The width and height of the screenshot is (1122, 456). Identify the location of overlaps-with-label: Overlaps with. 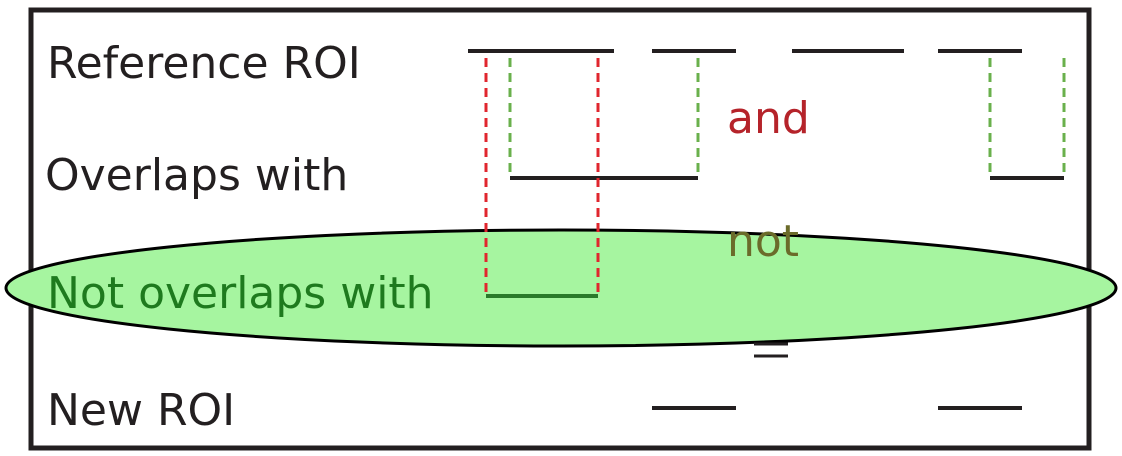
(196, 175).